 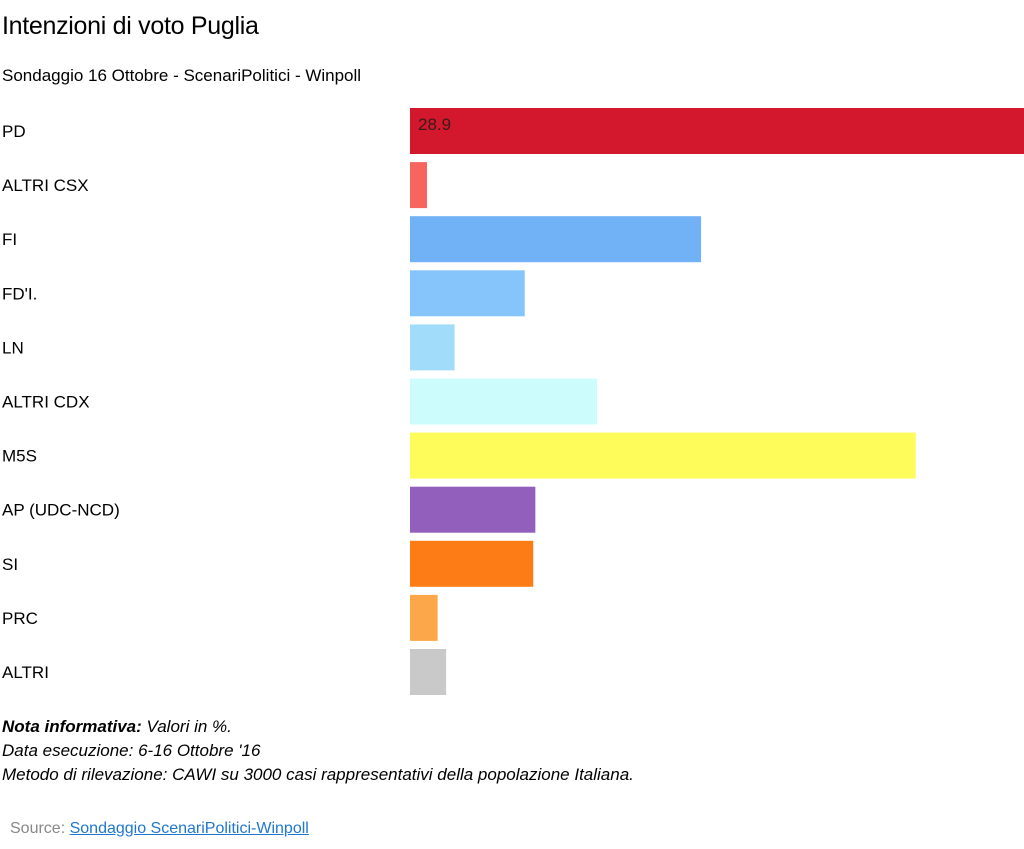 What do you see at coordinates (19, 456) in the screenshot?
I see `category-label: M5S` at bounding box center [19, 456].